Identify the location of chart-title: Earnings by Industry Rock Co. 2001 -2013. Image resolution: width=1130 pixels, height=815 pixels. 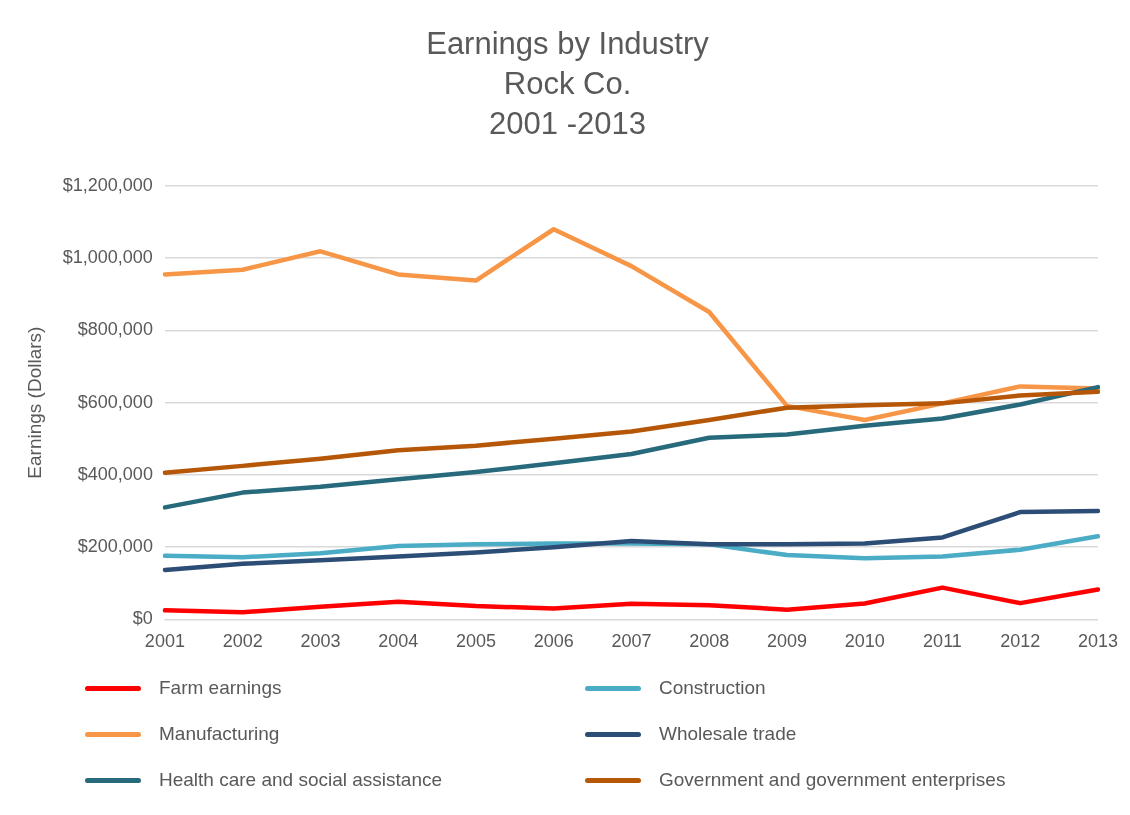
(568, 83).